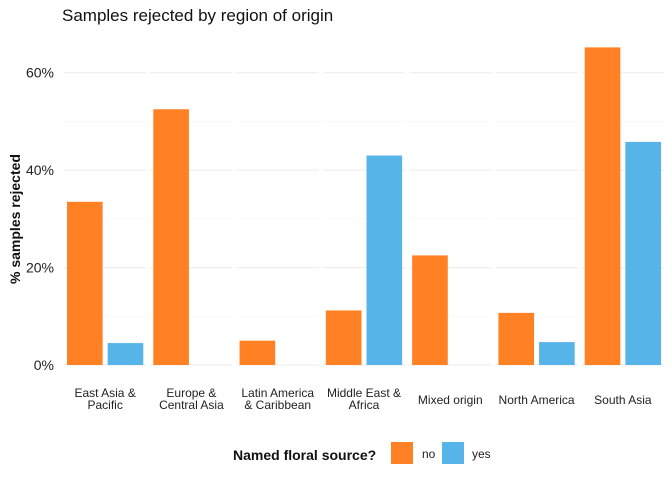 The image size is (672, 480). I want to click on category-label: South Asia, so click(623, 400).